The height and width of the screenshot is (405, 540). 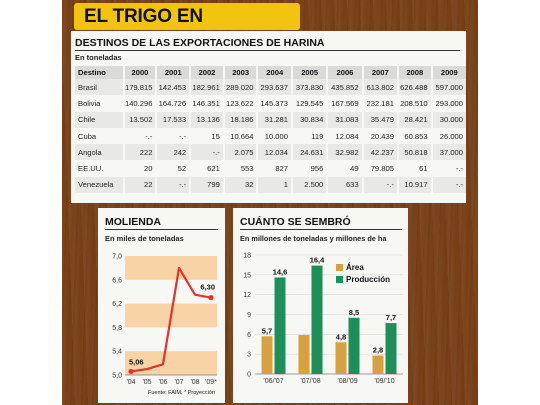 I want to click on y-tick-label: 12, so click(x=247, y=295).